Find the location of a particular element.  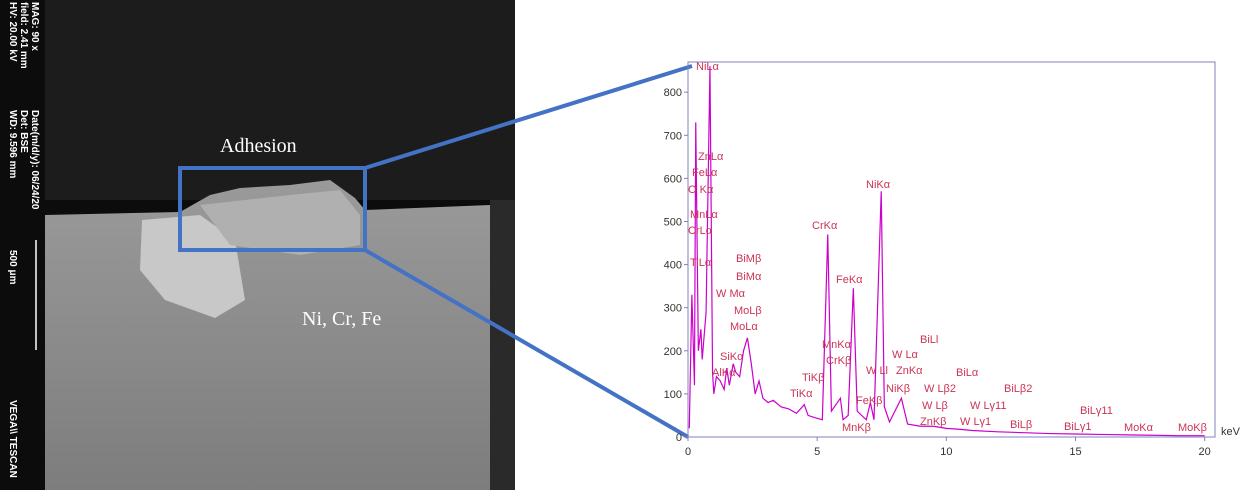

peak-label: SiKα is located at coordinates (732, 357).